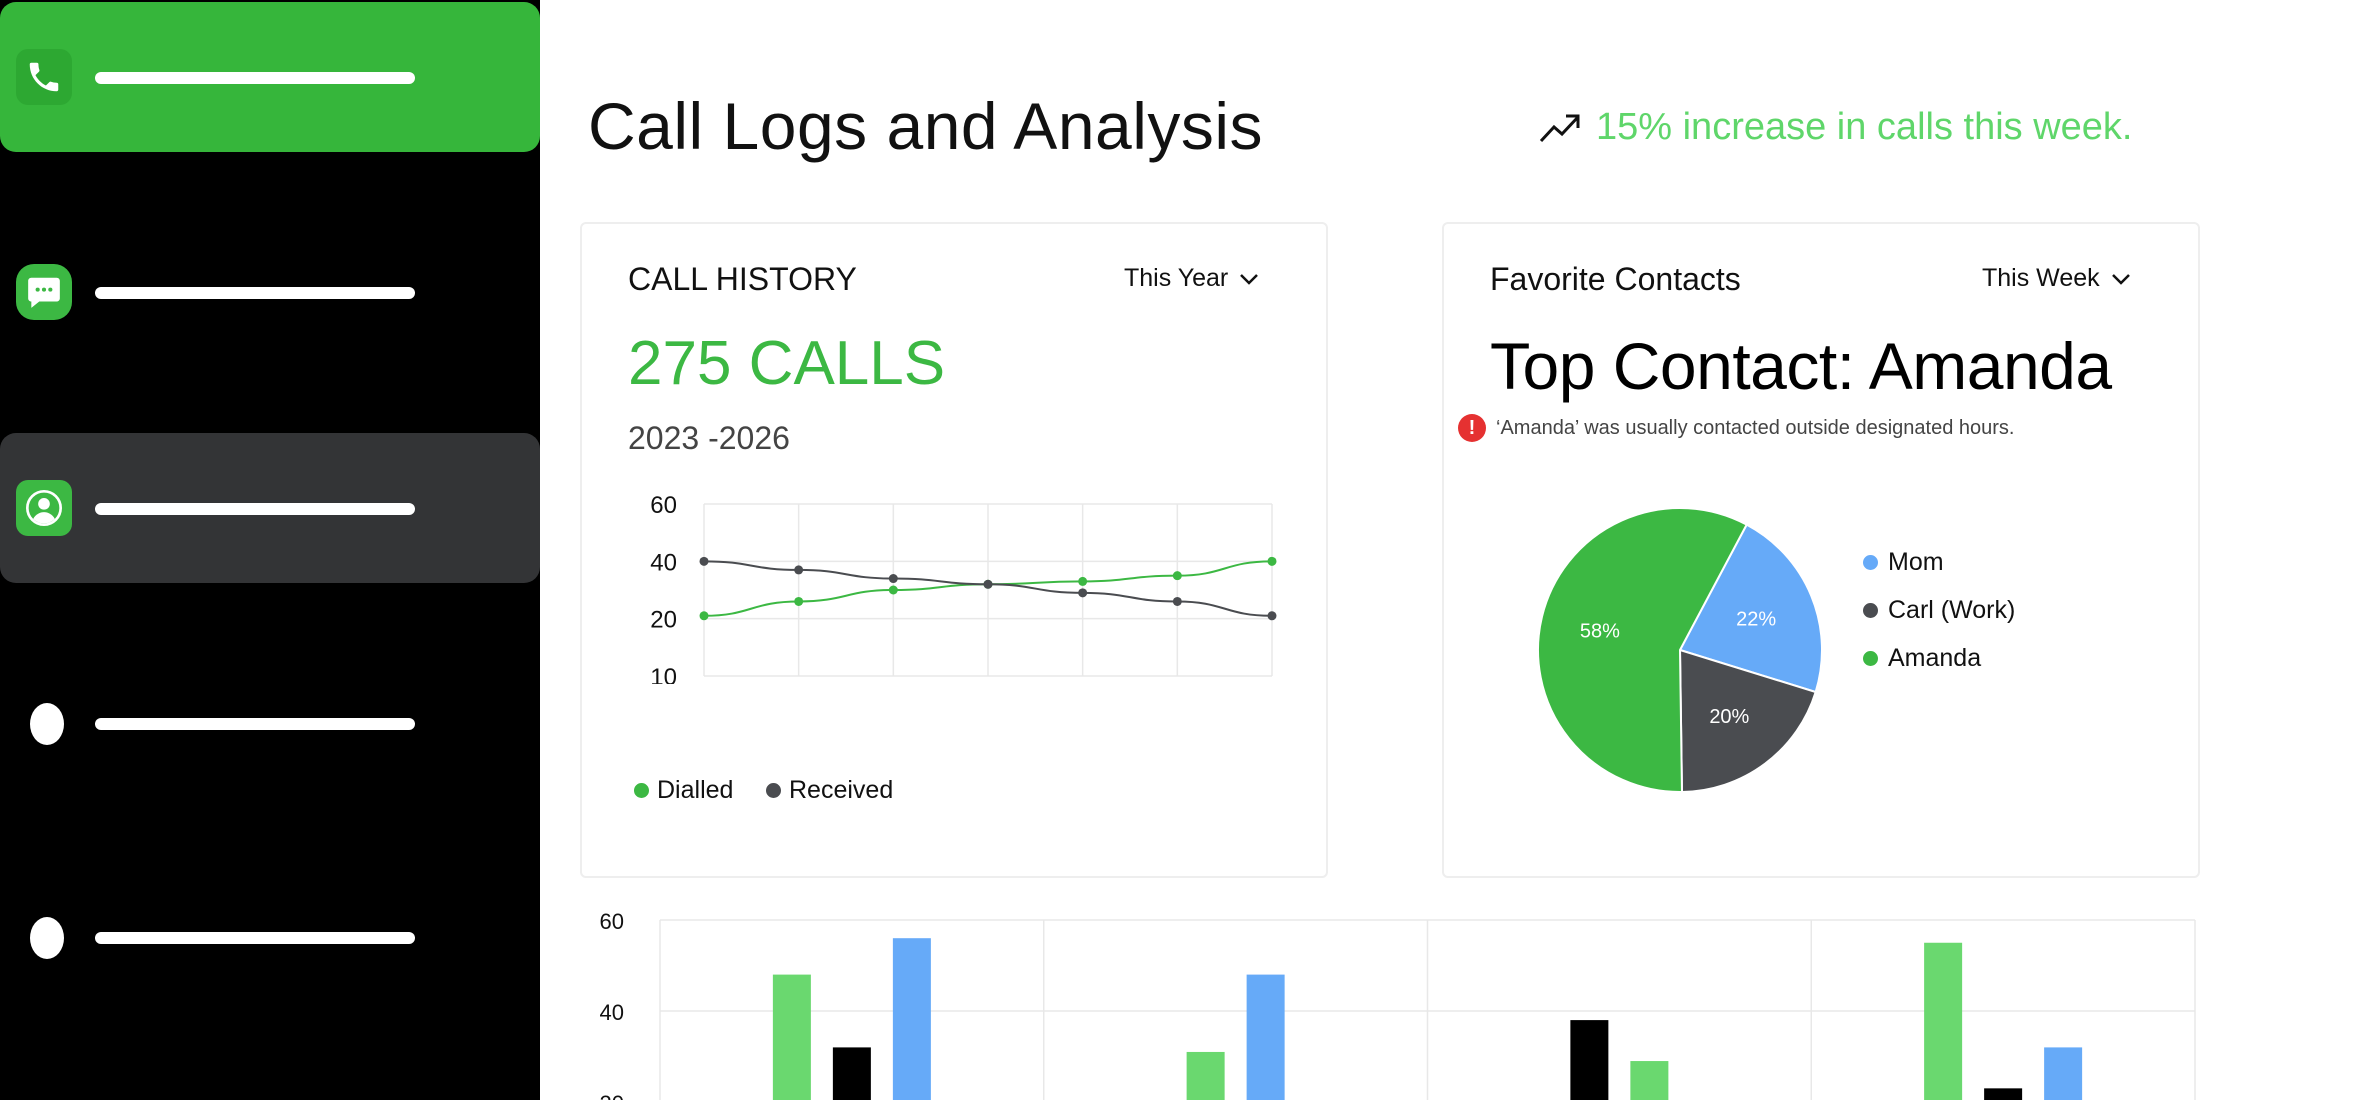  Describe the element at coordinates (1398, 1004) in the screenshot. I see `bar-chart: 60 40 20` at that location.